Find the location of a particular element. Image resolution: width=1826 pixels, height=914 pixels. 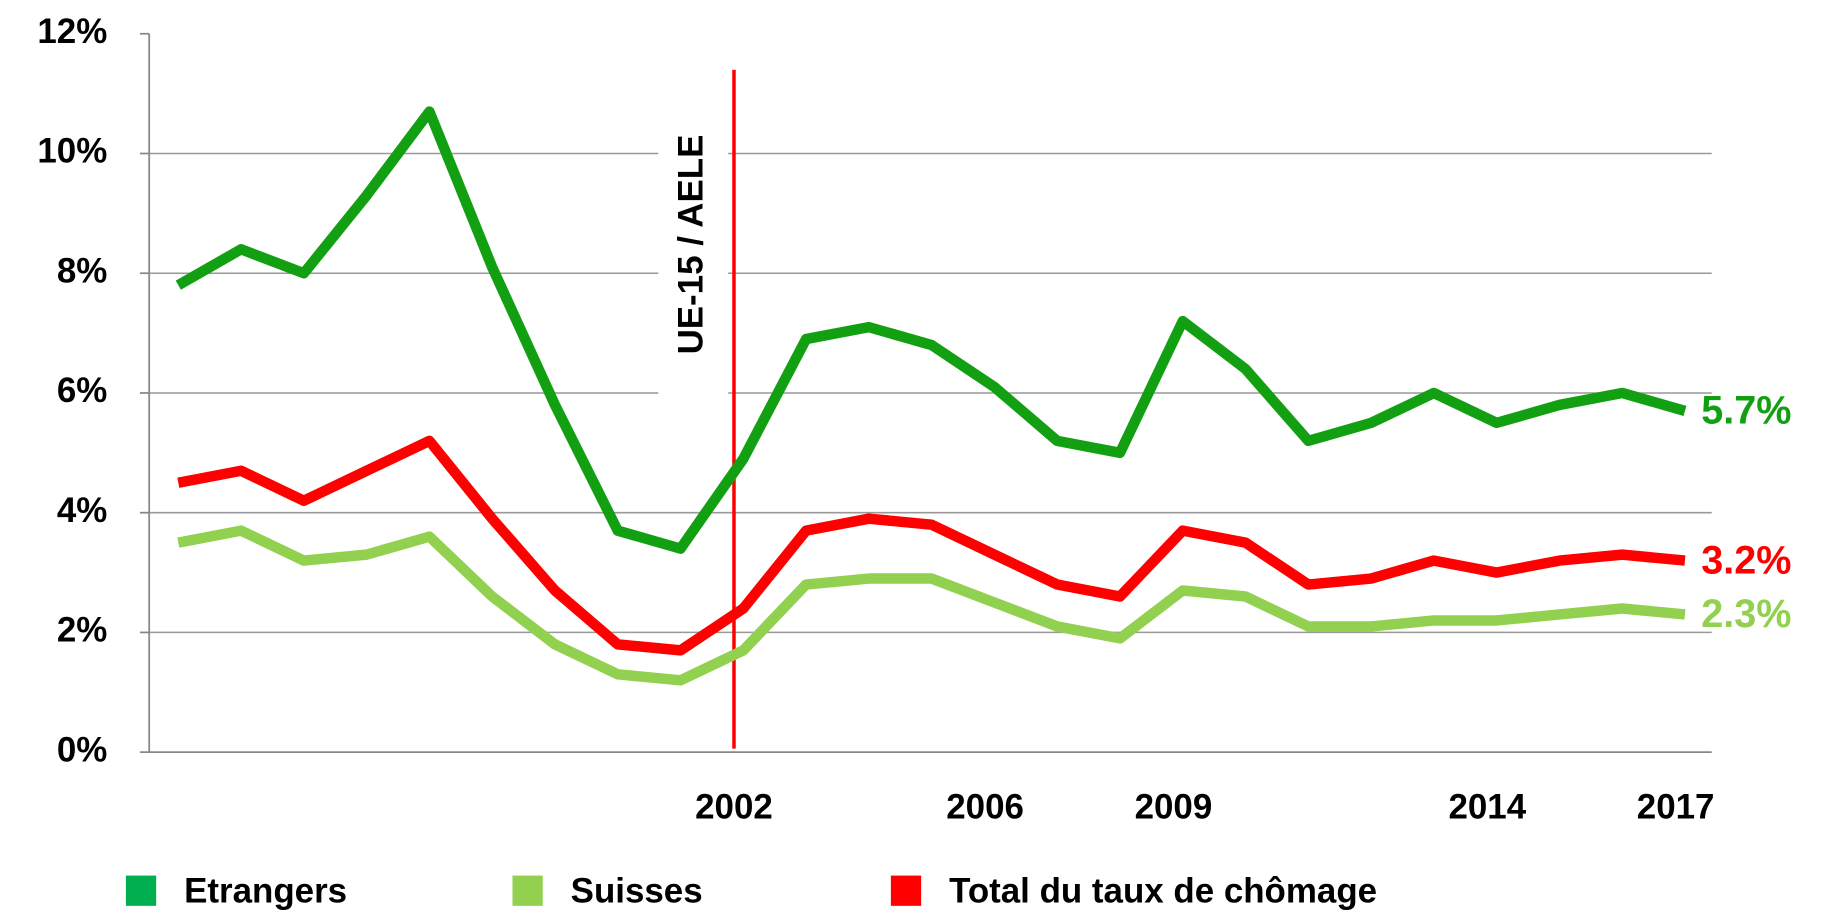

y-tick-label: 4% is located at coordinates (82, 510).